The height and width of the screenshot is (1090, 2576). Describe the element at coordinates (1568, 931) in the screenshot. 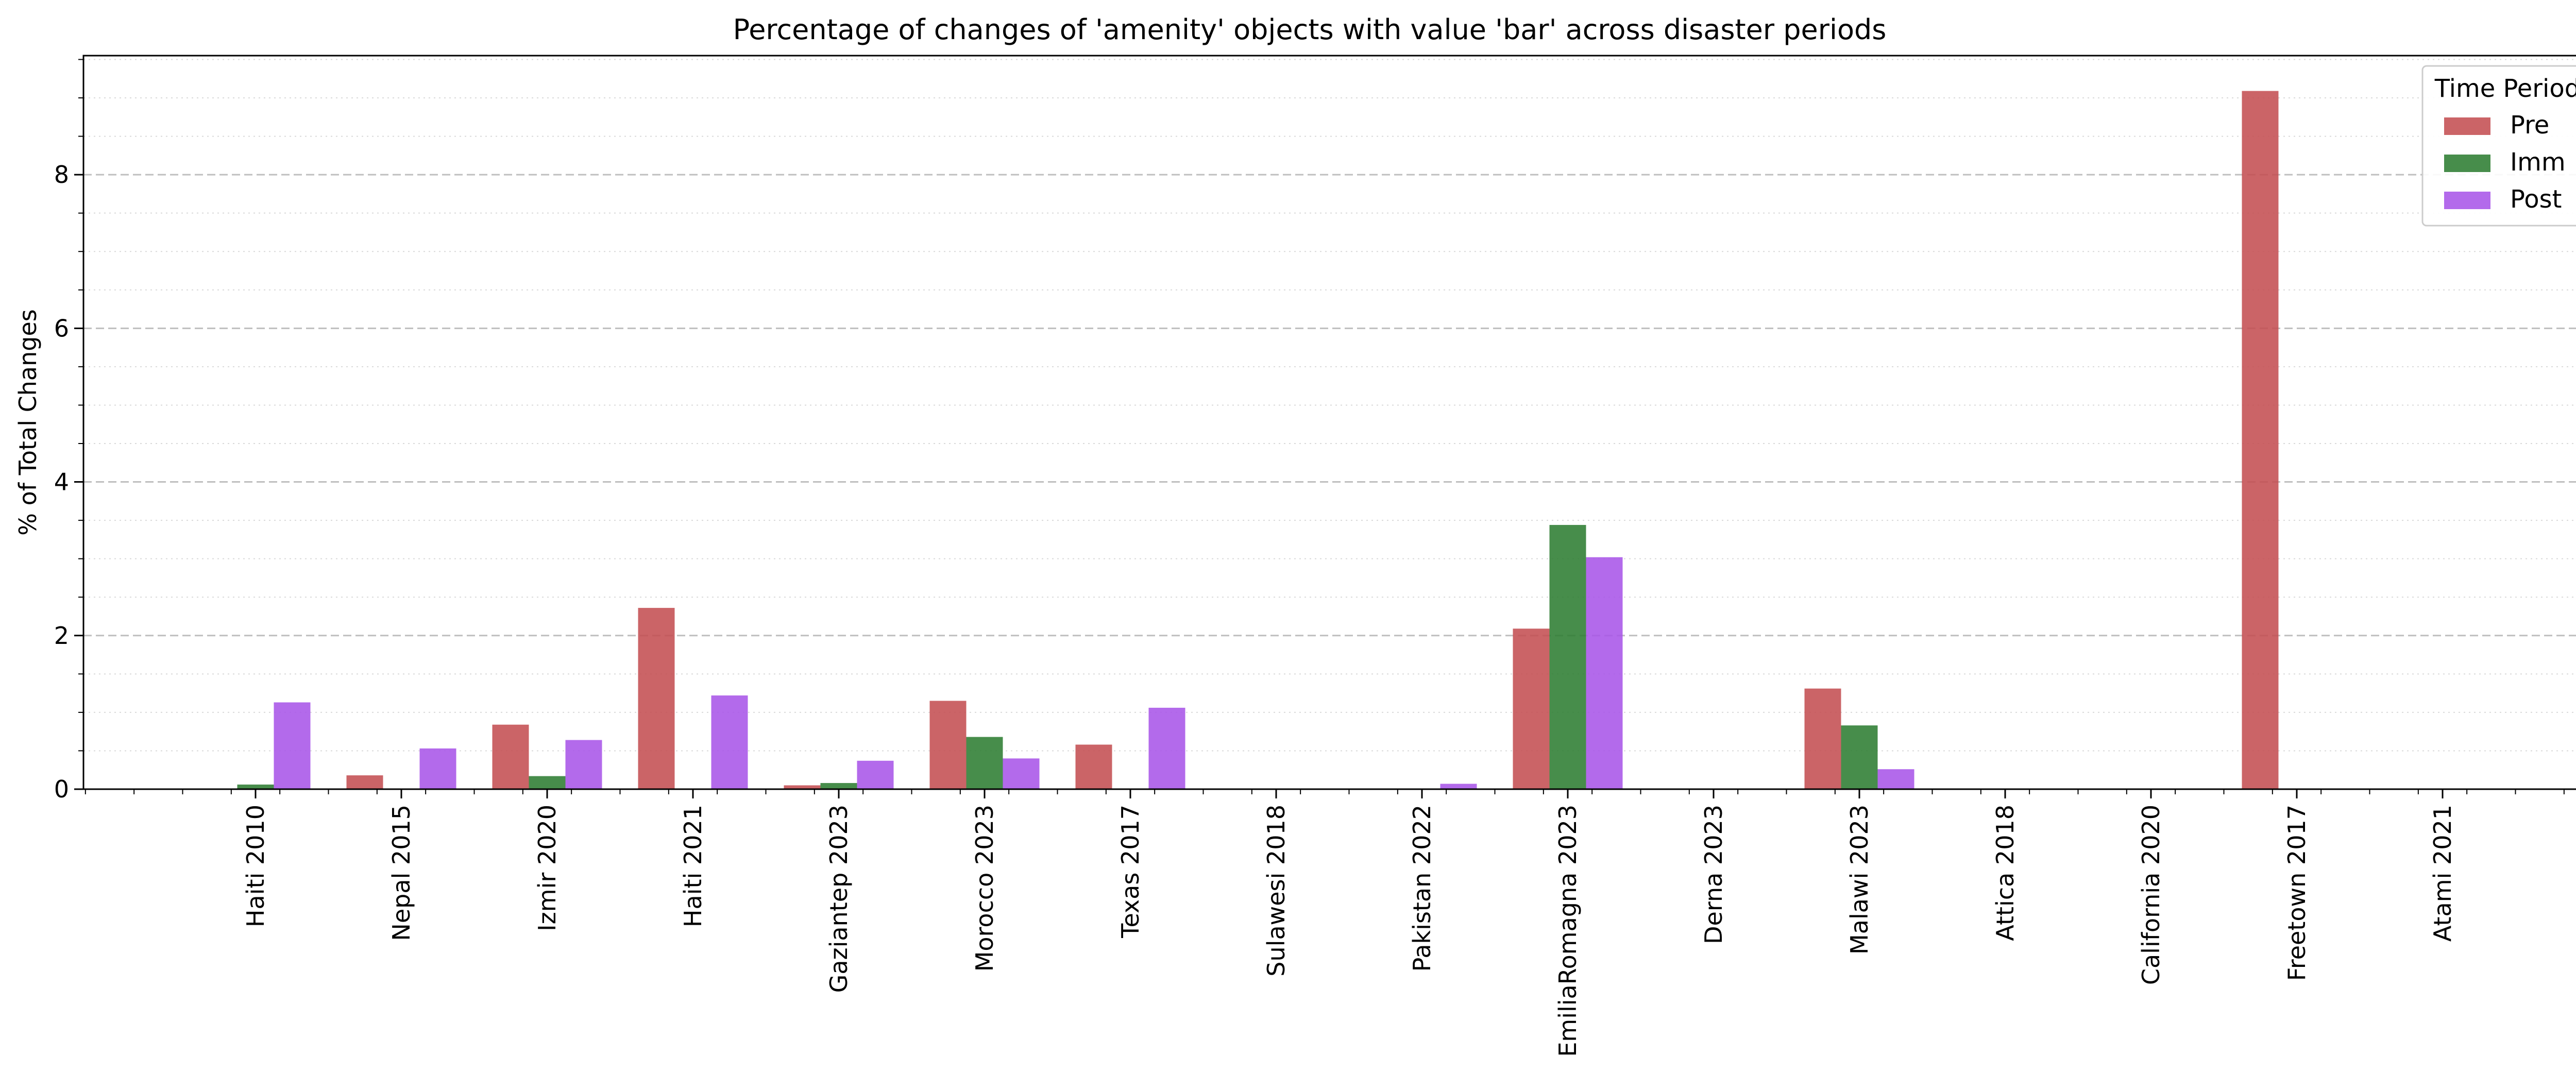

I see `x-tick-label: EmiliaRomagna 2023` at that location.